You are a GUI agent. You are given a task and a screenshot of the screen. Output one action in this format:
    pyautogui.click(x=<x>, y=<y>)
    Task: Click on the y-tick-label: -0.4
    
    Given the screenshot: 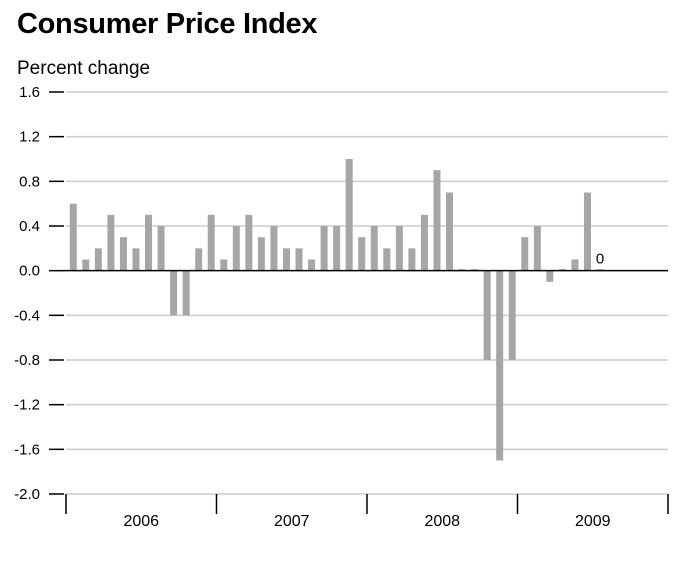 What is the action you would take?
    pyautogui.click(x=27, y=315)
    